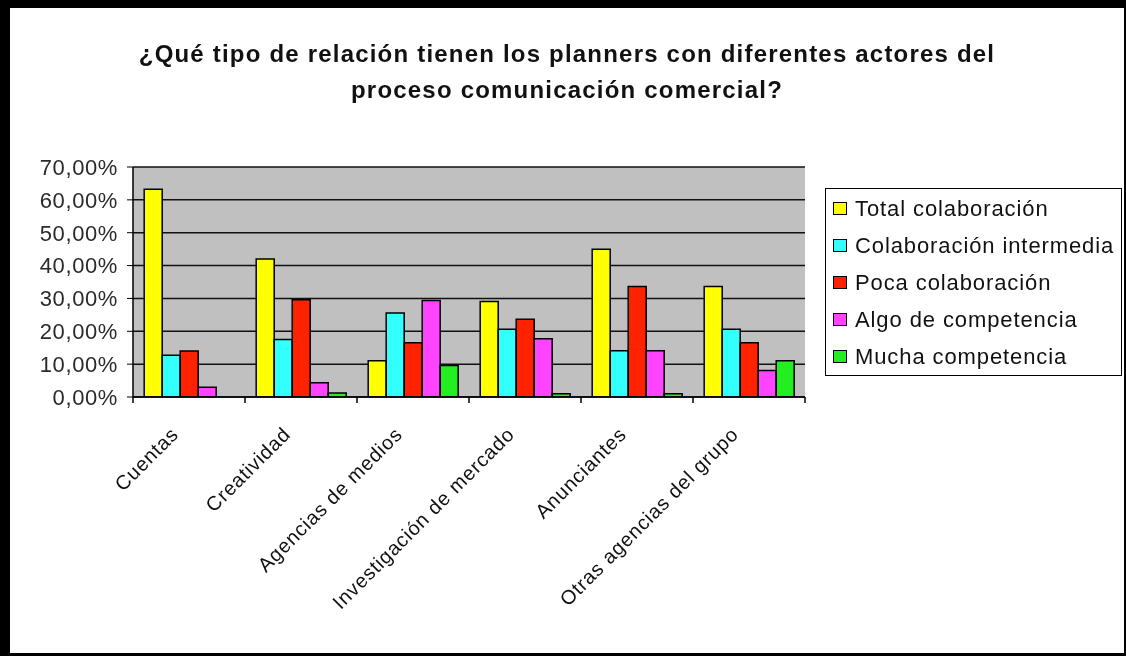  I want to click on y-tick-label: 10,00%, so click(78, 364).